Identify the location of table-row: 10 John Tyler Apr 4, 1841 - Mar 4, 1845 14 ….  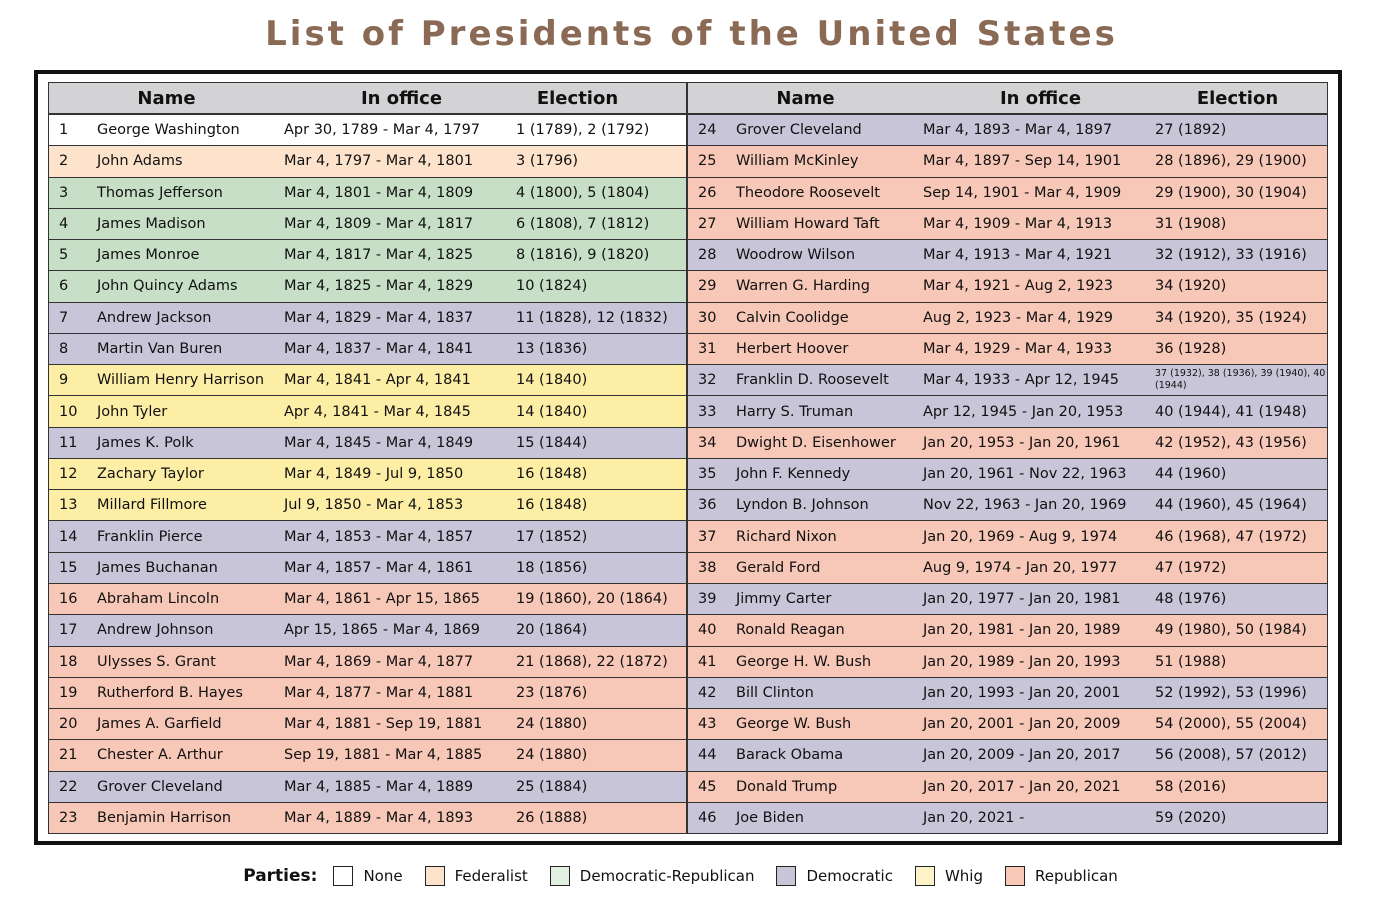
(367, 412).